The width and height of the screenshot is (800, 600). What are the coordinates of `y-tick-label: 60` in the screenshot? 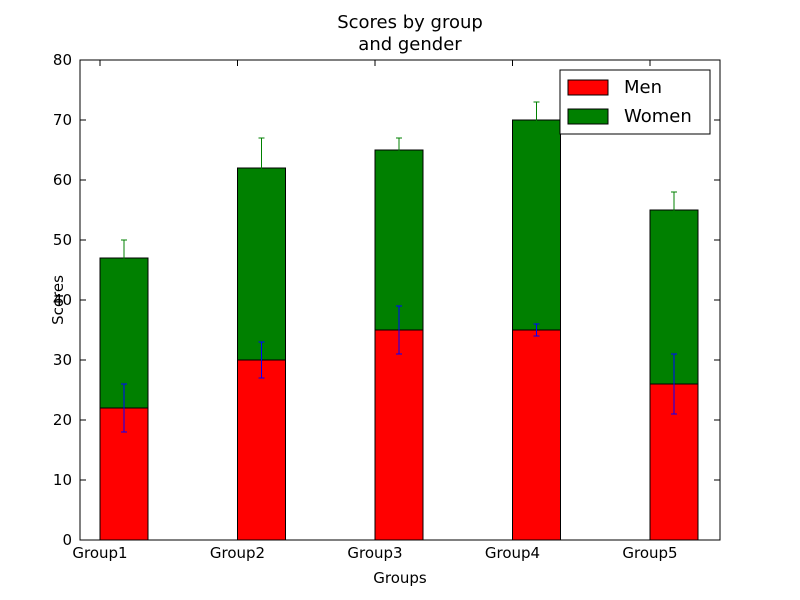 It's located at (62, 180).